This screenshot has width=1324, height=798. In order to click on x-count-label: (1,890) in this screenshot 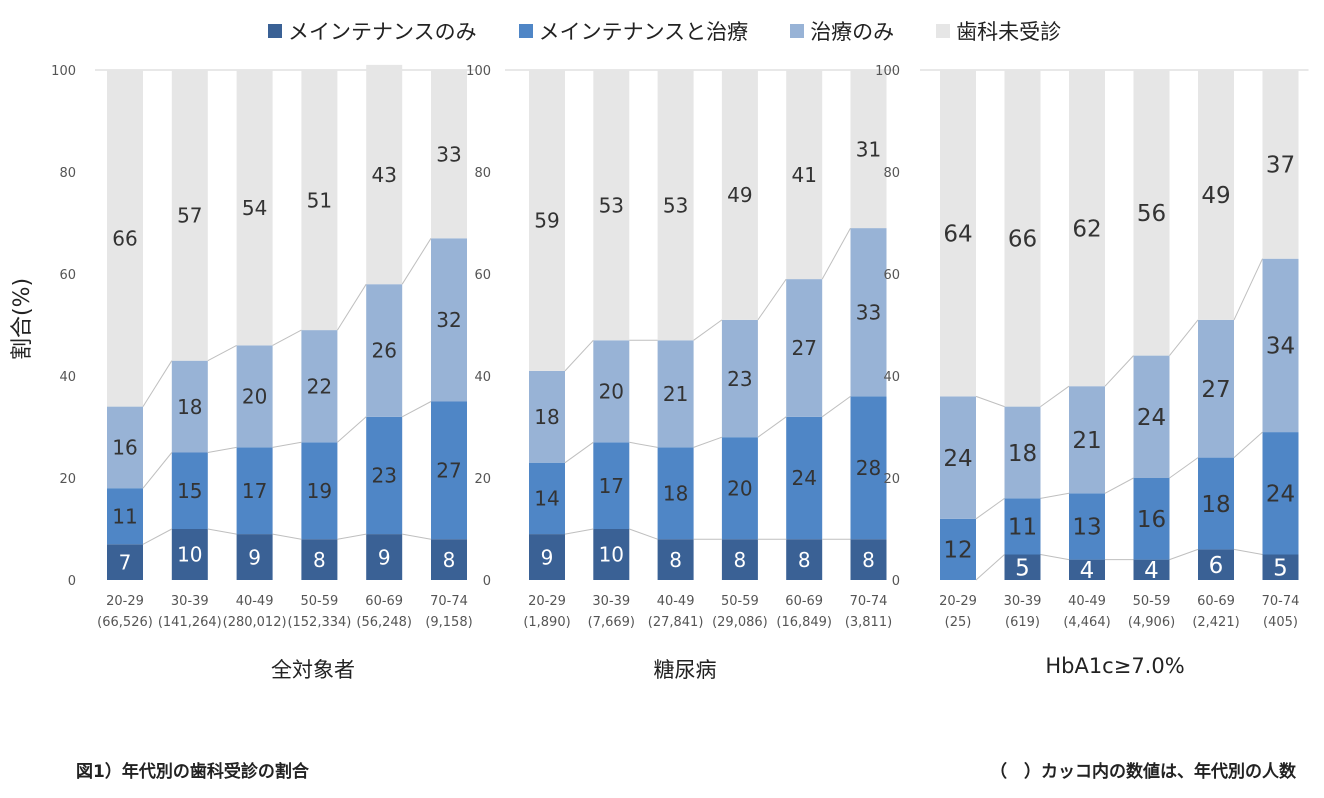, I will do `click(546, 622)`.